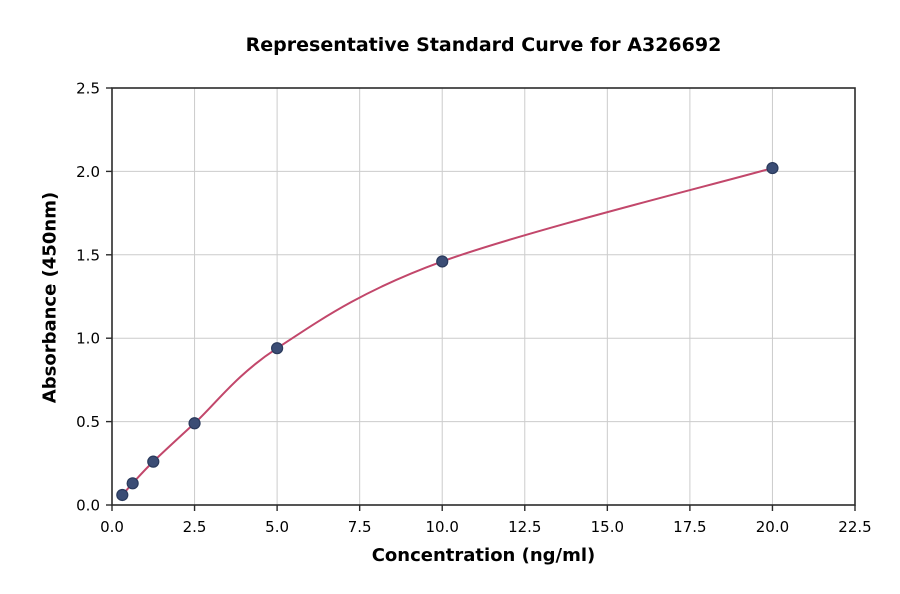 This screenshot has width=900, height=594. What do you see at coordinates (88, 339) in the screenshot?
I see `svg-text: 1.0` at bounding box center [88, 339].